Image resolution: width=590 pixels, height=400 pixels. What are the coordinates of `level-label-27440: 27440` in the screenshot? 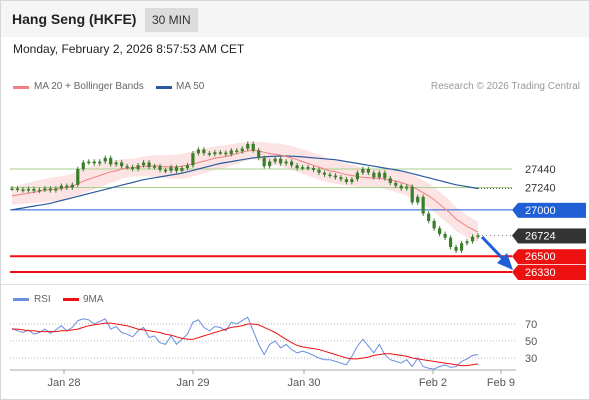 It's located at (540, 170).